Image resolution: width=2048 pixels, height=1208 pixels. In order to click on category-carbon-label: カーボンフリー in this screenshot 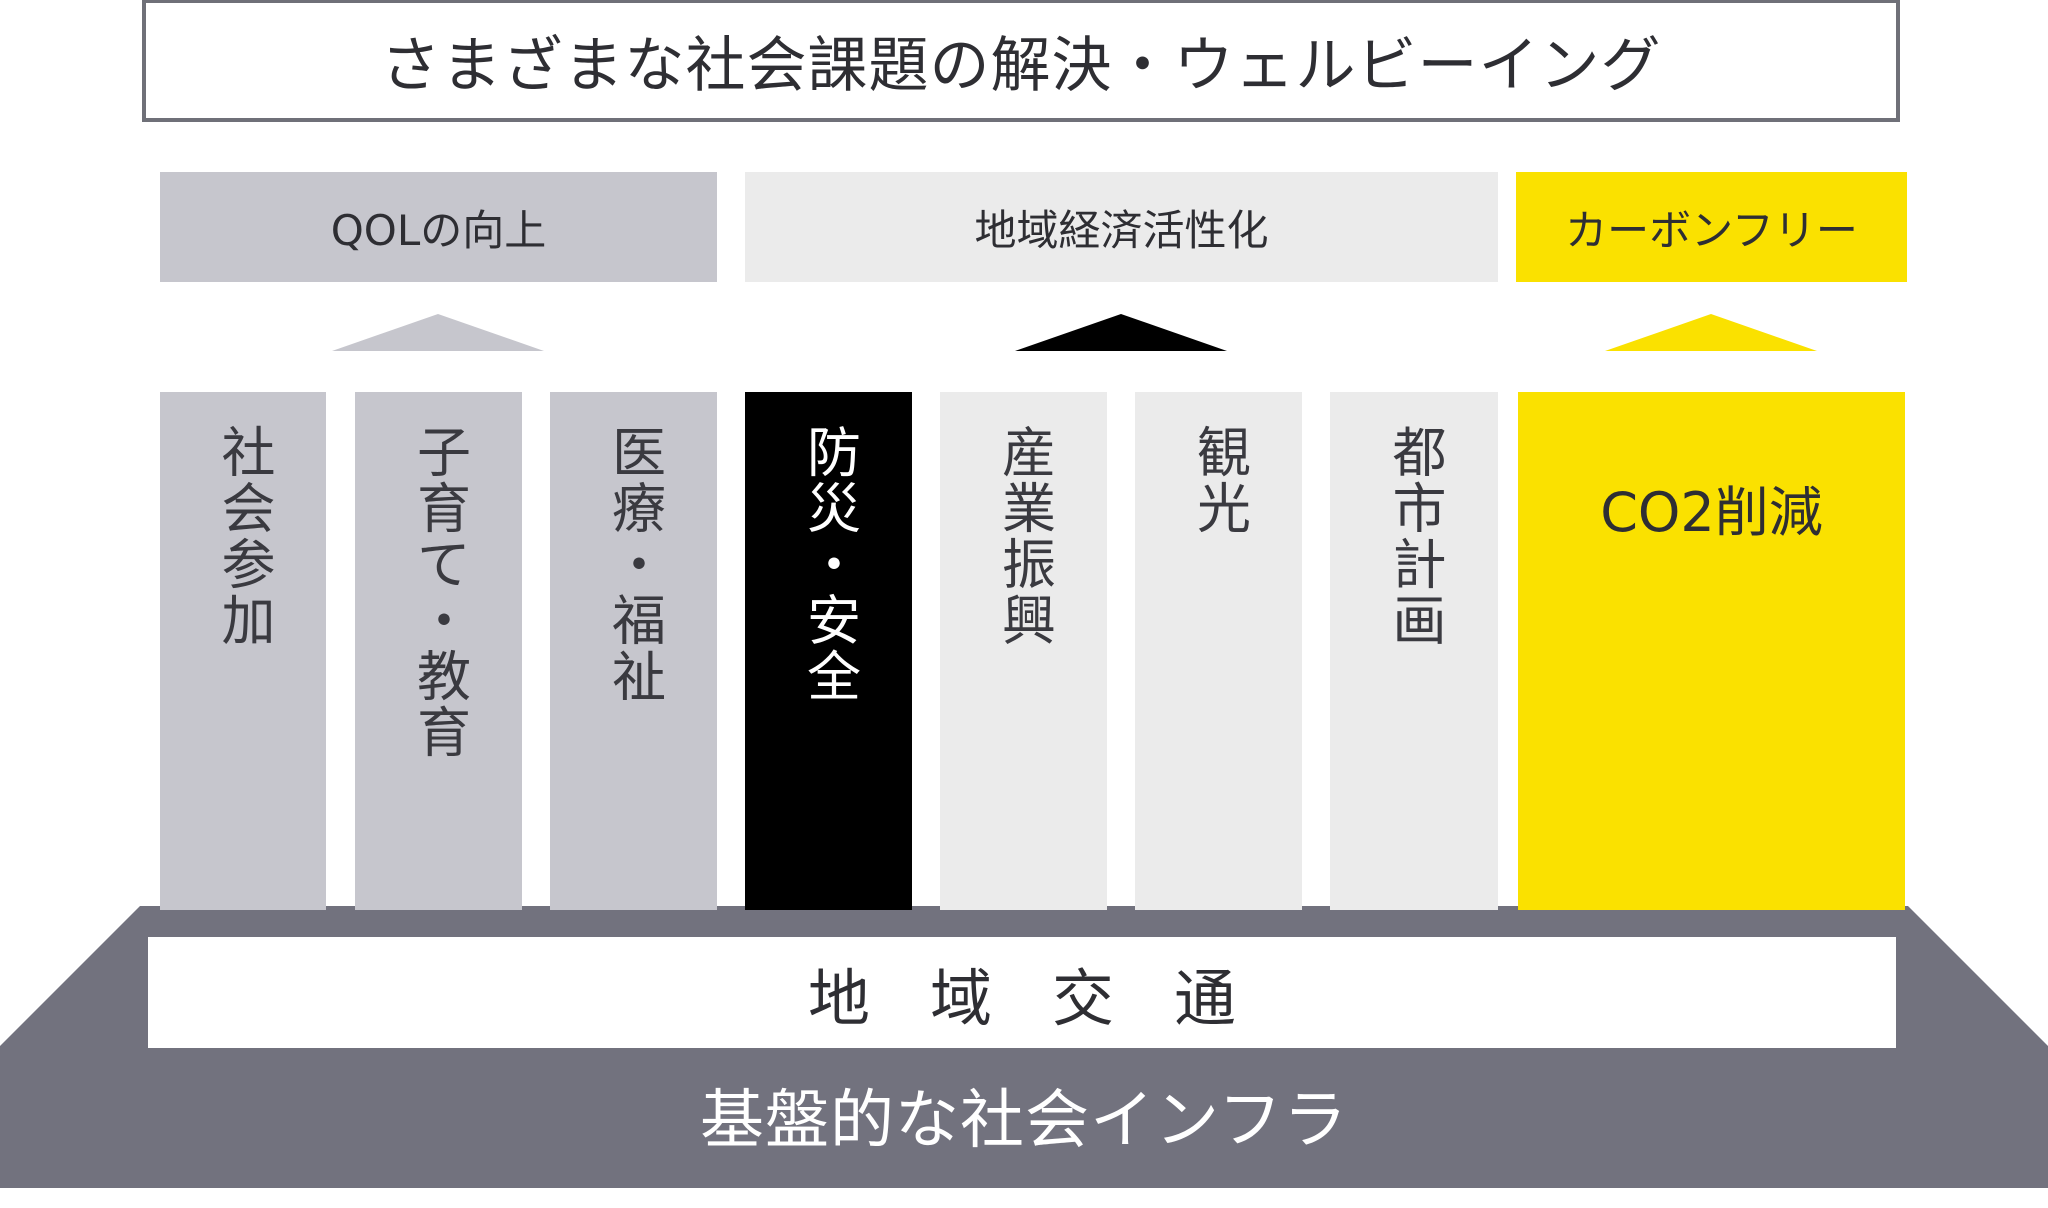, I will do `click(1711, 230)`.